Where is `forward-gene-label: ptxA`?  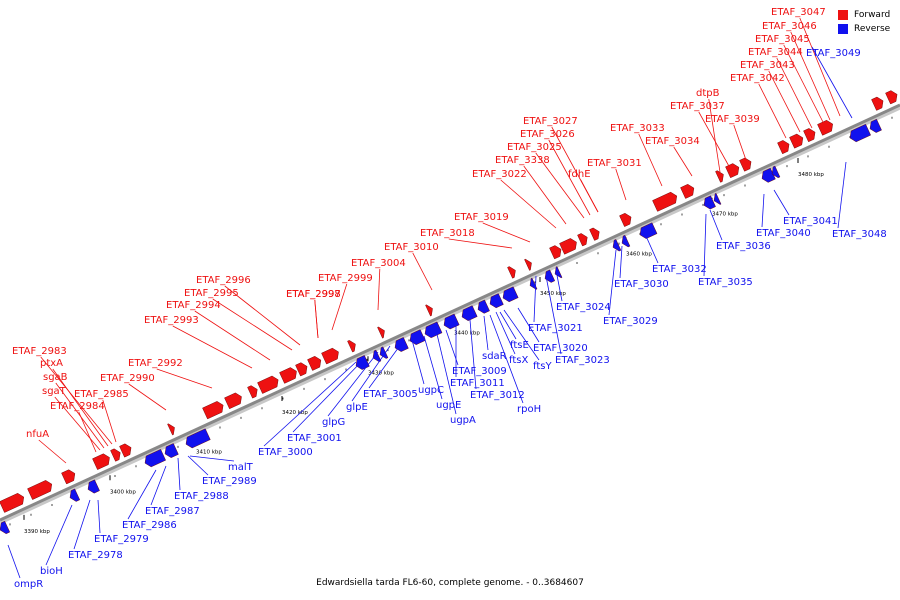
forward-gene-label: ptxA is located at coordinates (51, 363).